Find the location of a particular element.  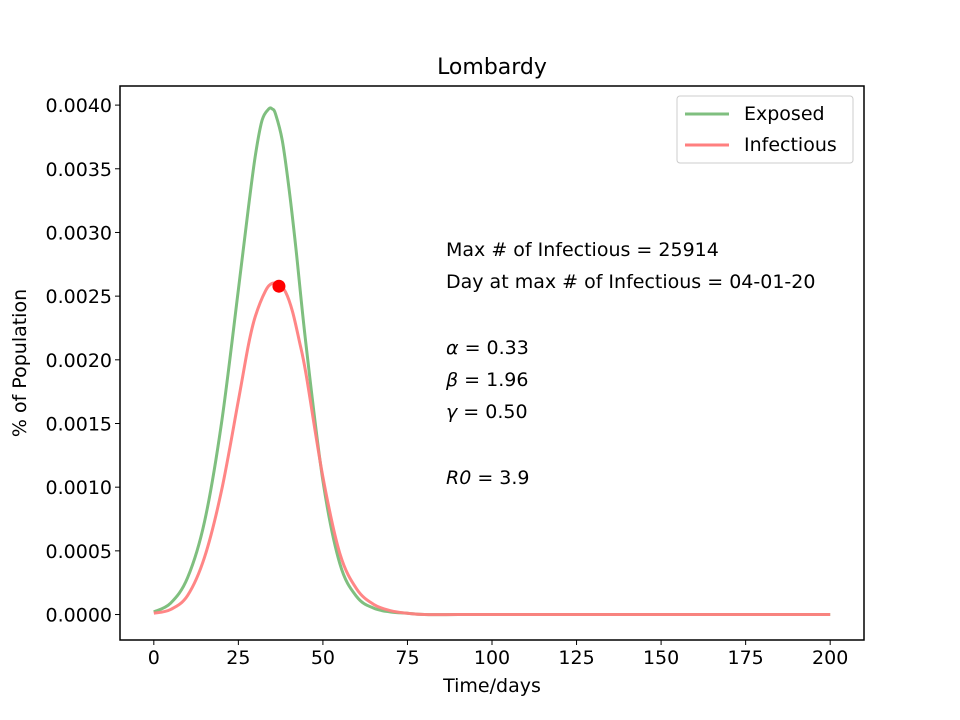

annotation-r0: R0 = 3.9 is located at coordinates (488, 478).